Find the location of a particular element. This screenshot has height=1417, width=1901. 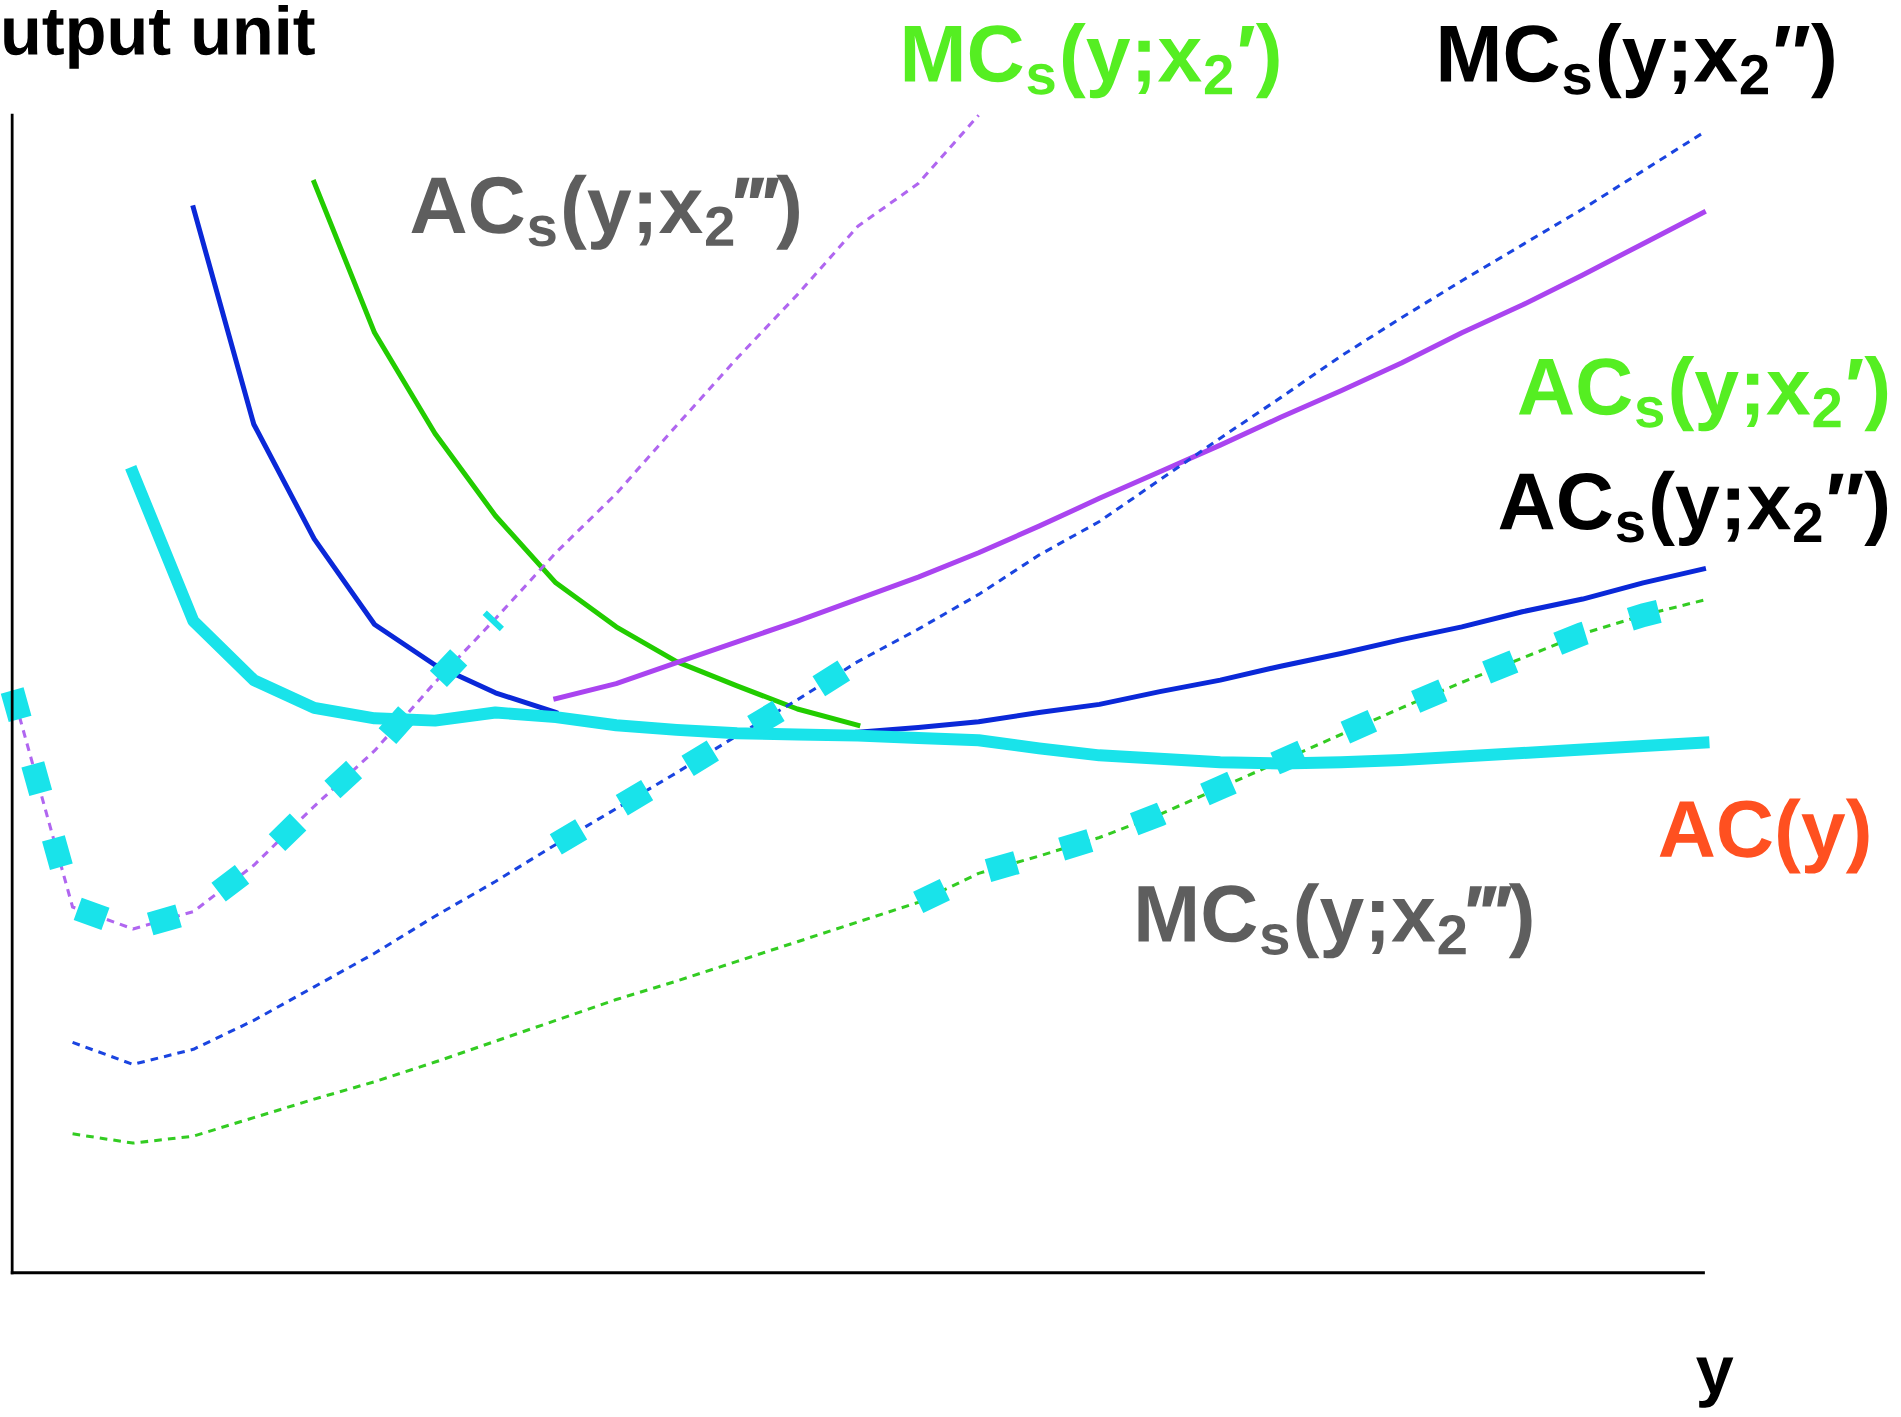

annotation: MC$_{s}$(y;x$_{2}$‴) is located at coordinates (1335, 921).